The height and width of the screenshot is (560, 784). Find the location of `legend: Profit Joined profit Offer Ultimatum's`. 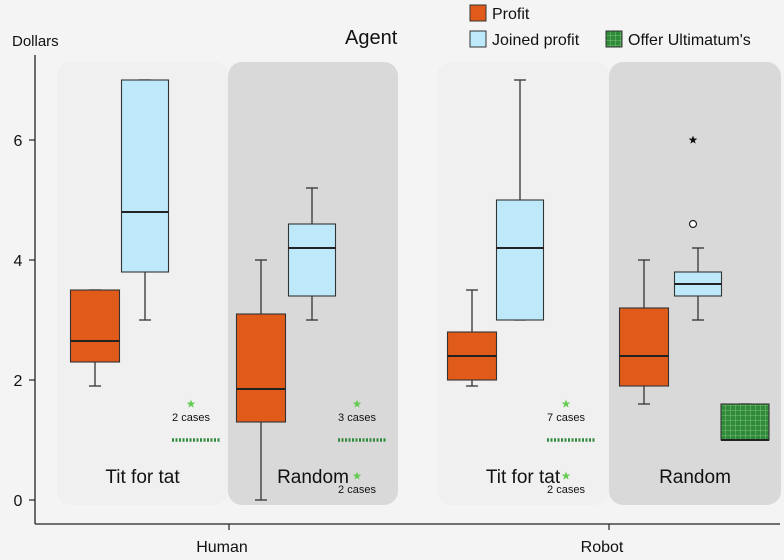

legend: Profit Joined profit Offer Ultimatum's is located at coordinates (610, 26).